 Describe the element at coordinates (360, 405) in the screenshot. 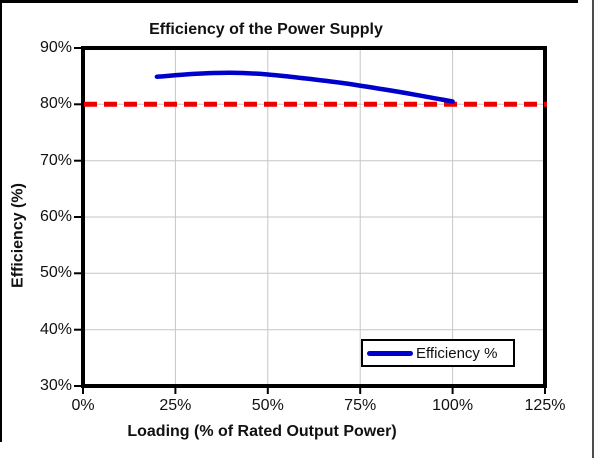

I see `x-tick-label: 75%` at that location.